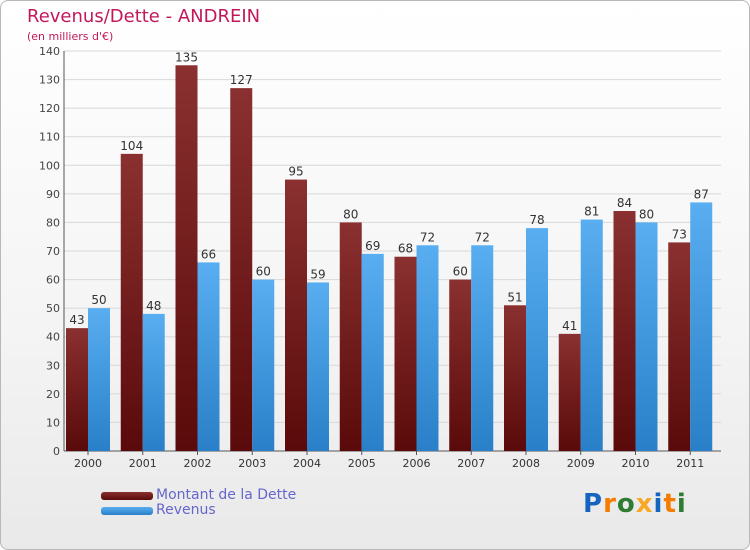 Image resolution: width=750 pixels, height=550 pixels. I want to click on logo-letter: x, so click(644, 504).